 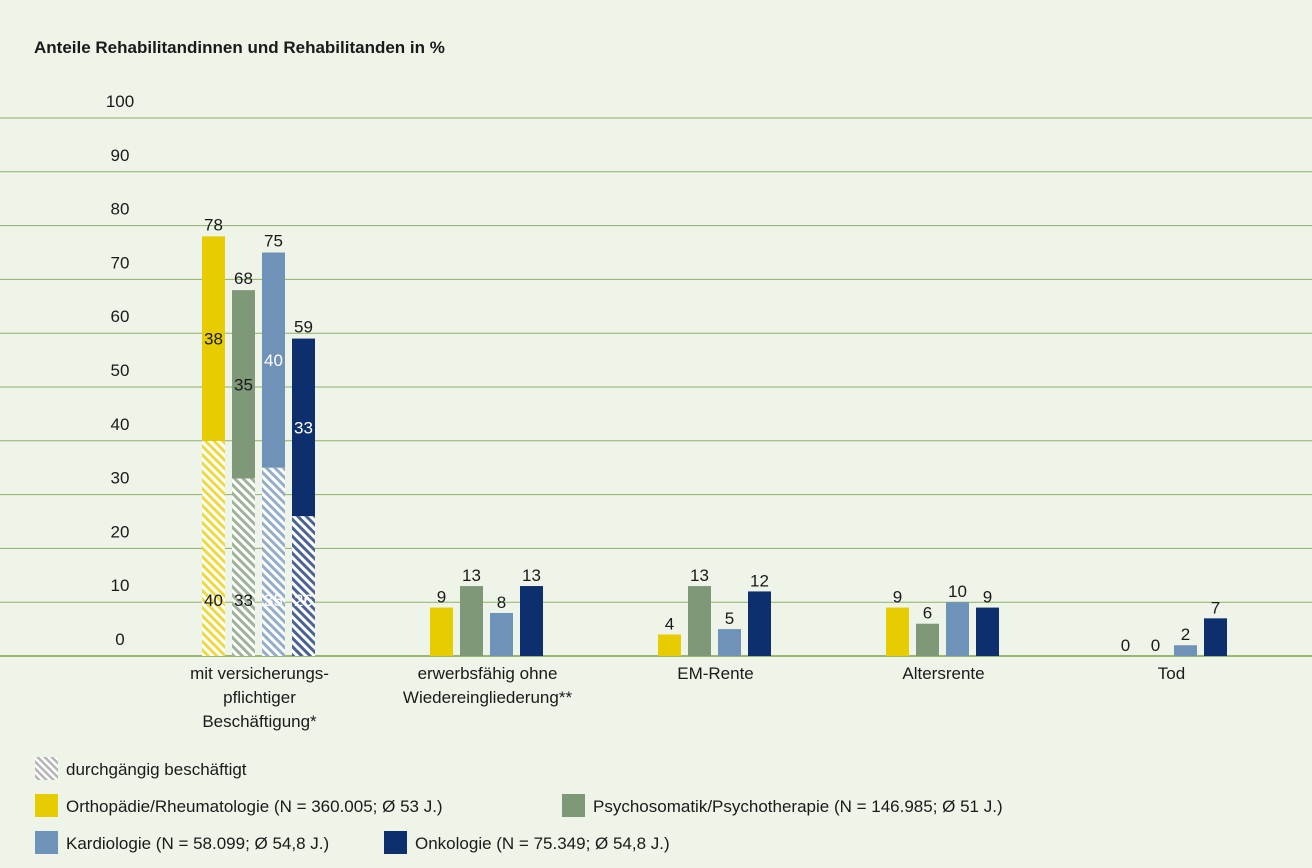 What do you see at coordinates (46, 768) in the screenshot?
I see `legend-swatch-hatch` at bounding box center [46, 768].